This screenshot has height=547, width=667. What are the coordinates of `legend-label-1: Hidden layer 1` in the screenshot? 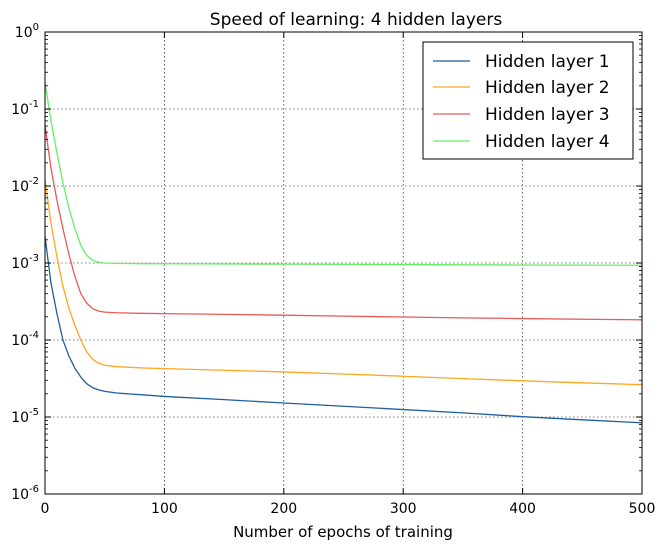 It's located at (547, 62).